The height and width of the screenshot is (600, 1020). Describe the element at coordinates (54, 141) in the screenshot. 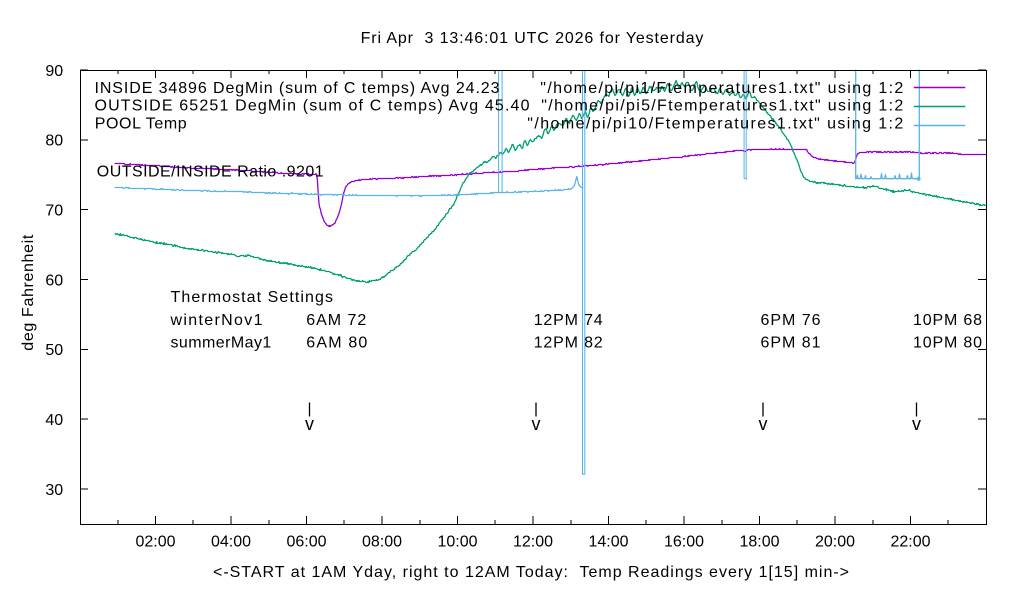

I see `svg-text: 80` at that location.